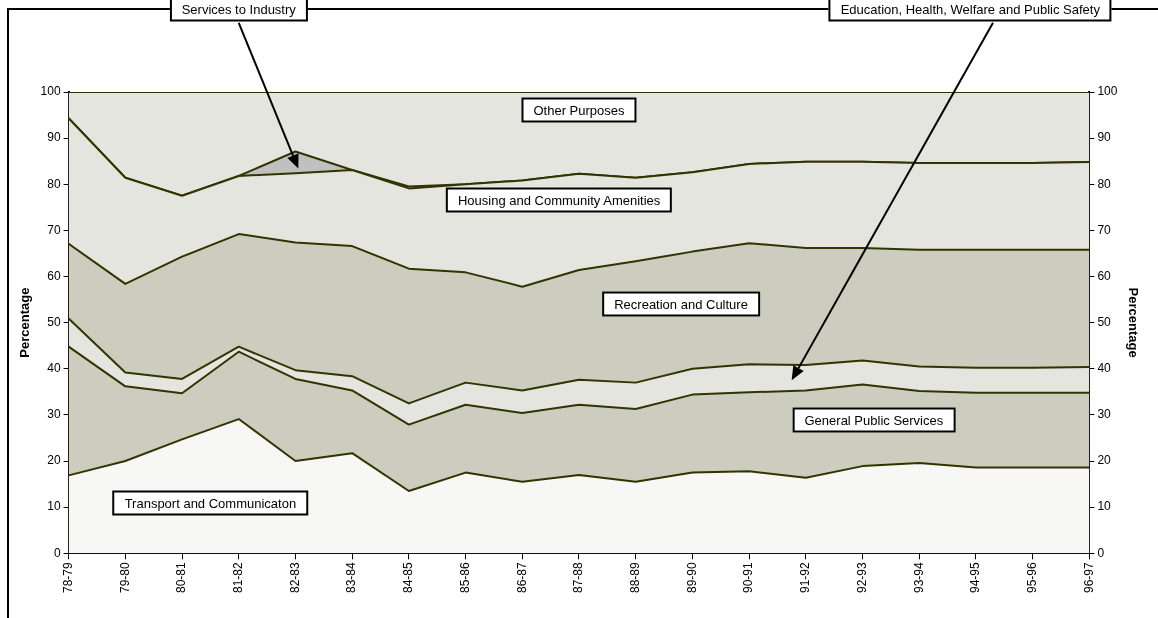 The width and height of the screenshot is (1158, 618). I want to click on y-tick-label: 80, so click(54, 183).